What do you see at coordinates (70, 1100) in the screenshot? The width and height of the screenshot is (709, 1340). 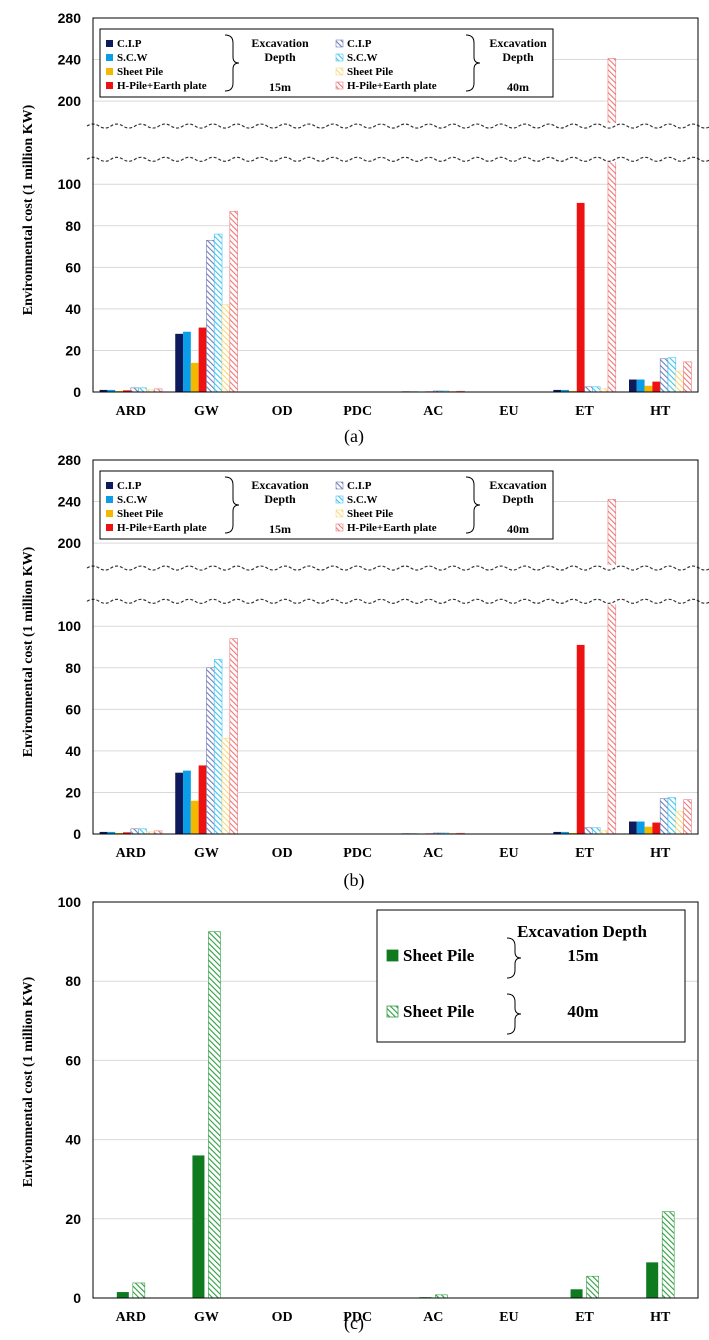 I see `y-axis-ticks: 0 20 40 60 80 100` at bounding box center [70, 1100].